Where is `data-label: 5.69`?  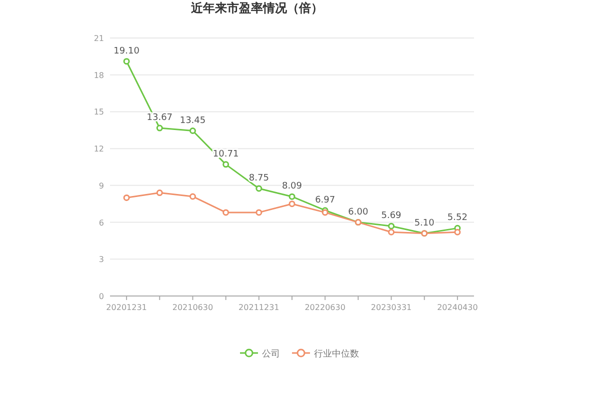 data-label: 5.69 is located at coordinates (391, 216).